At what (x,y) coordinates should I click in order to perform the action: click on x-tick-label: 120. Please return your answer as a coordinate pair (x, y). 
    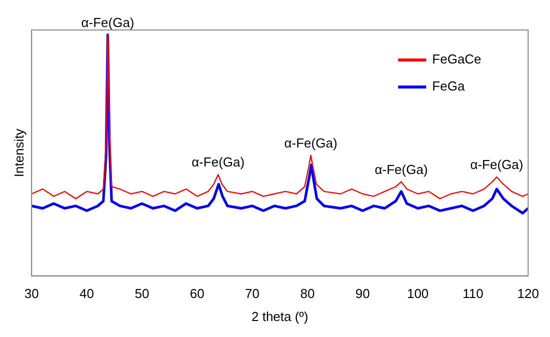
    Looking at the image, I should click on (528, 294).